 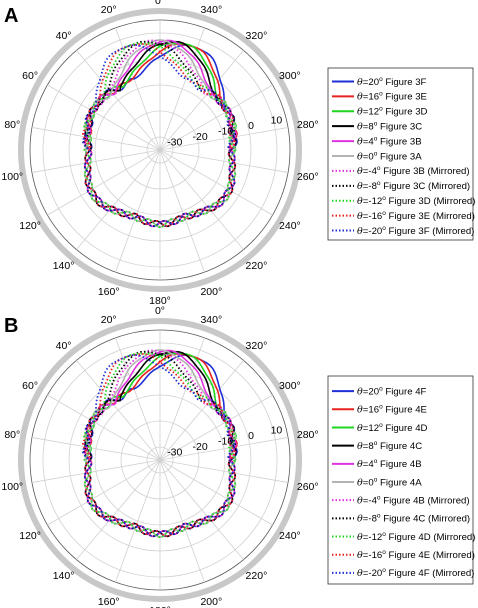 What do you see at coordinates (389, 141) in the screenshot?
I see `legend-entry: θ=4o Figure 3B` at bounding box center [389, 141].